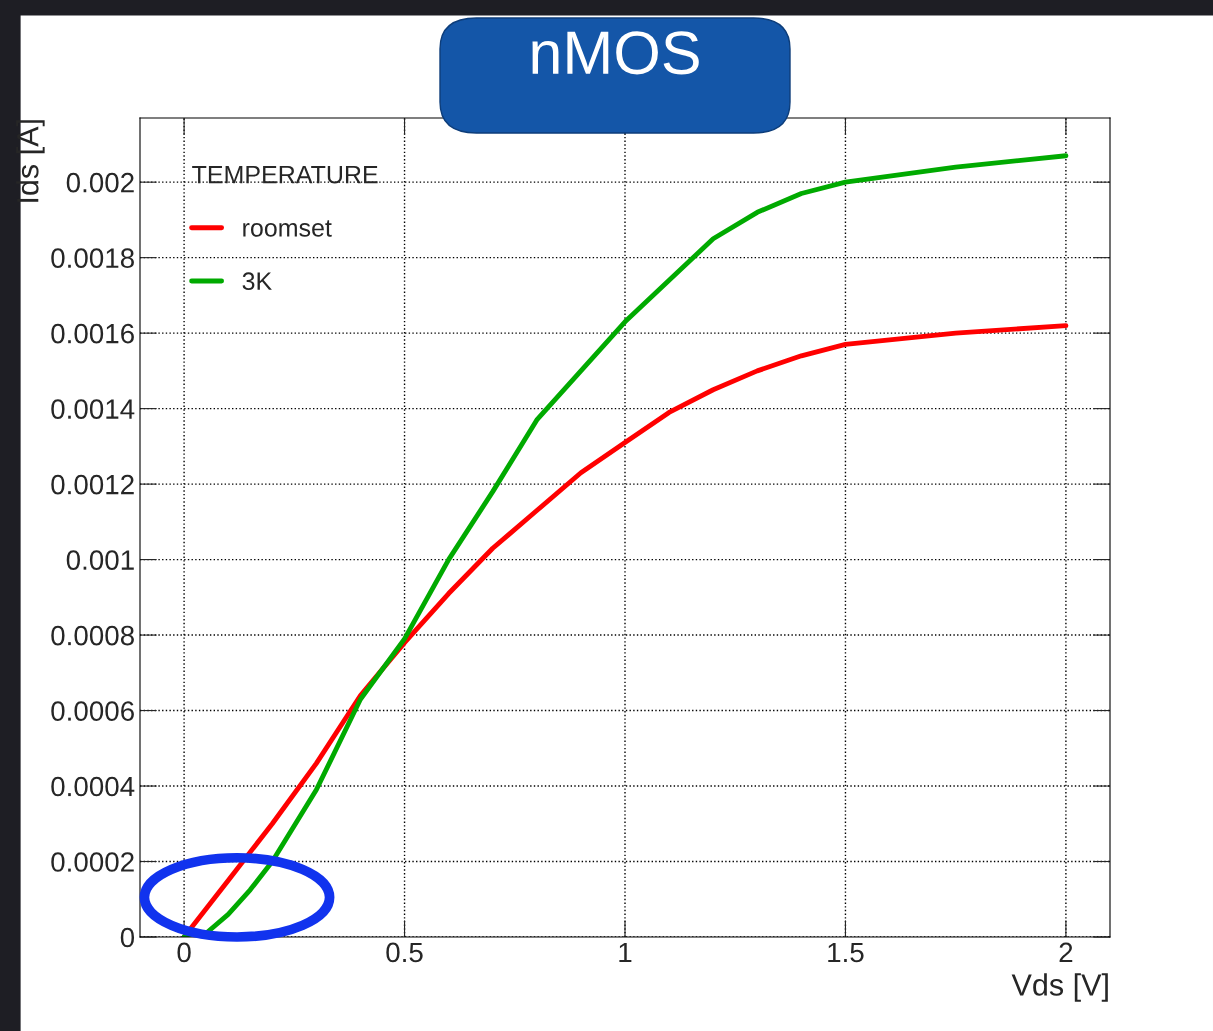 The width and height of the screenshot is (1213, 1031). I want to click on y-tick-label: 0.0004, so click(93, 786).